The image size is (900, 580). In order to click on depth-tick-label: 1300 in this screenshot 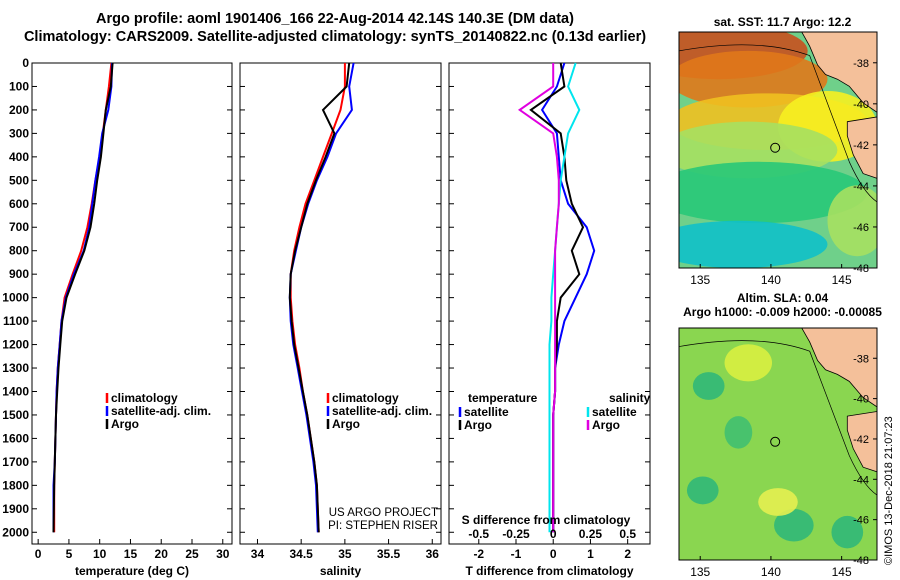, I will do `click(15, 368)`.